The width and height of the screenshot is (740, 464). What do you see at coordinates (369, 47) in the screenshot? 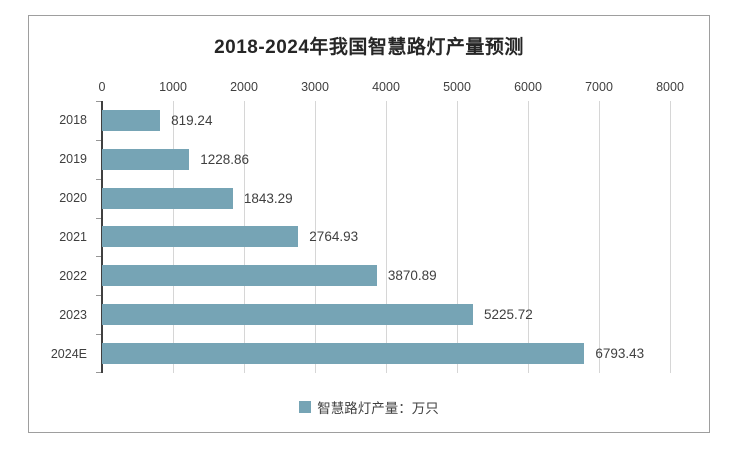
I see `chart-title: 2018-2024年我国智慧路灯产量预测` at bounding box center [369, 47].